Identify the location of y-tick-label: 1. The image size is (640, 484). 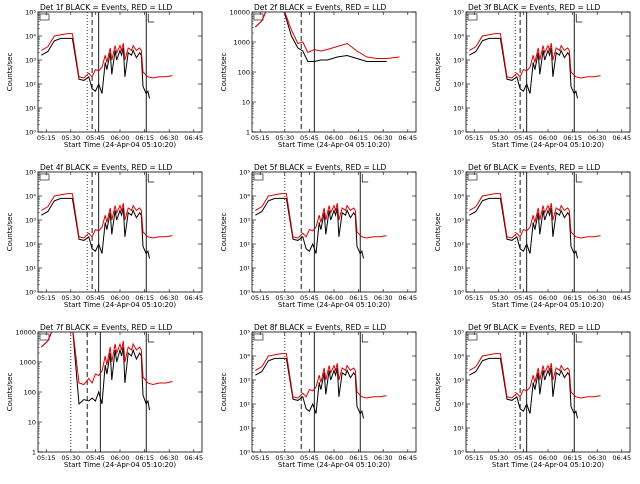
(34, 453).